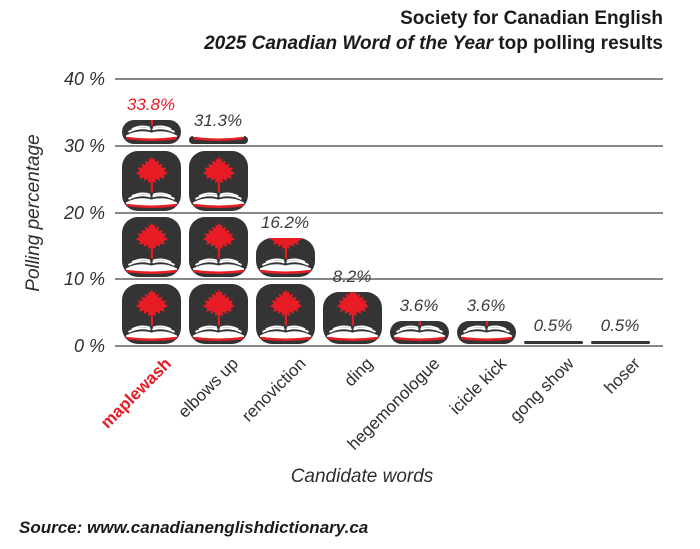 The image size is (700, 549). Describe the element at coordinates (136, 393) in the screenshot. I see `category-label: maplewash` at that location.